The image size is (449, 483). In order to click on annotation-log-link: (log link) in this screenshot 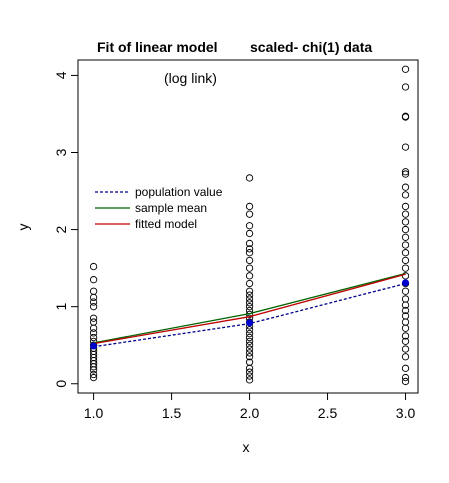, I will do `click(190, 78)`.